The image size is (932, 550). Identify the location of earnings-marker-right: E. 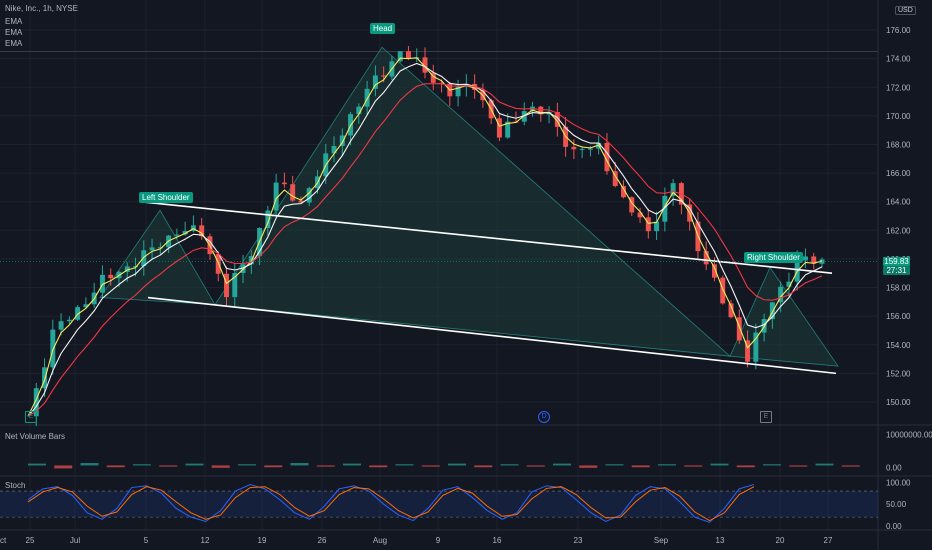
(766, 417).